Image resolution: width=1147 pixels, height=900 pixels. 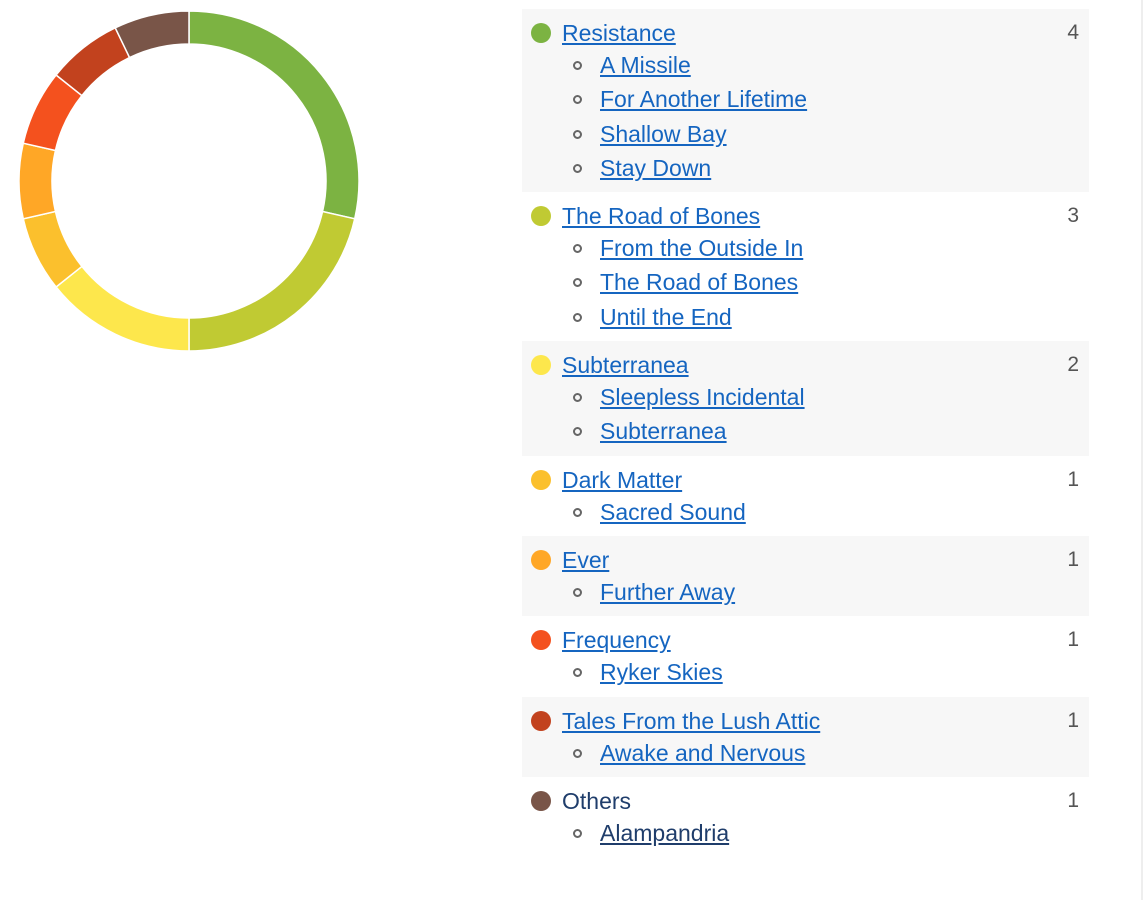 I want to click on legend-item-link: Sacred Sound, so click(x=673, y=511).